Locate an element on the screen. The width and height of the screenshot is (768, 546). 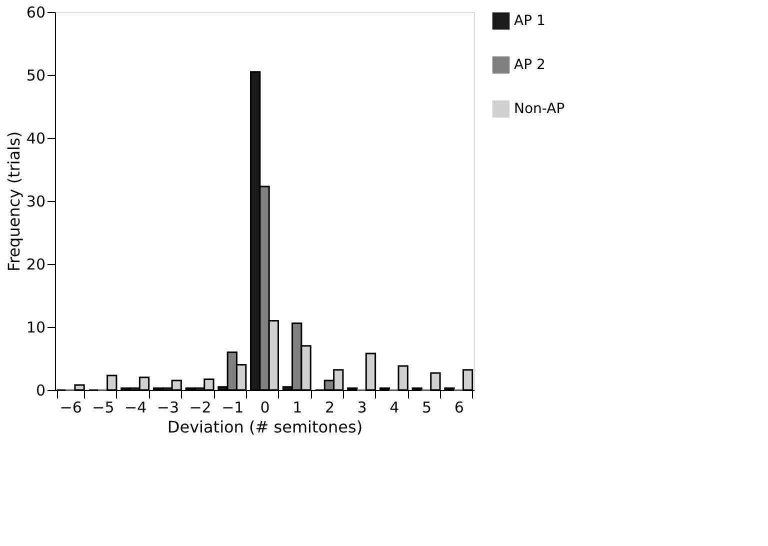
x-tick-label: −6 is located at coordinates (71, 407).